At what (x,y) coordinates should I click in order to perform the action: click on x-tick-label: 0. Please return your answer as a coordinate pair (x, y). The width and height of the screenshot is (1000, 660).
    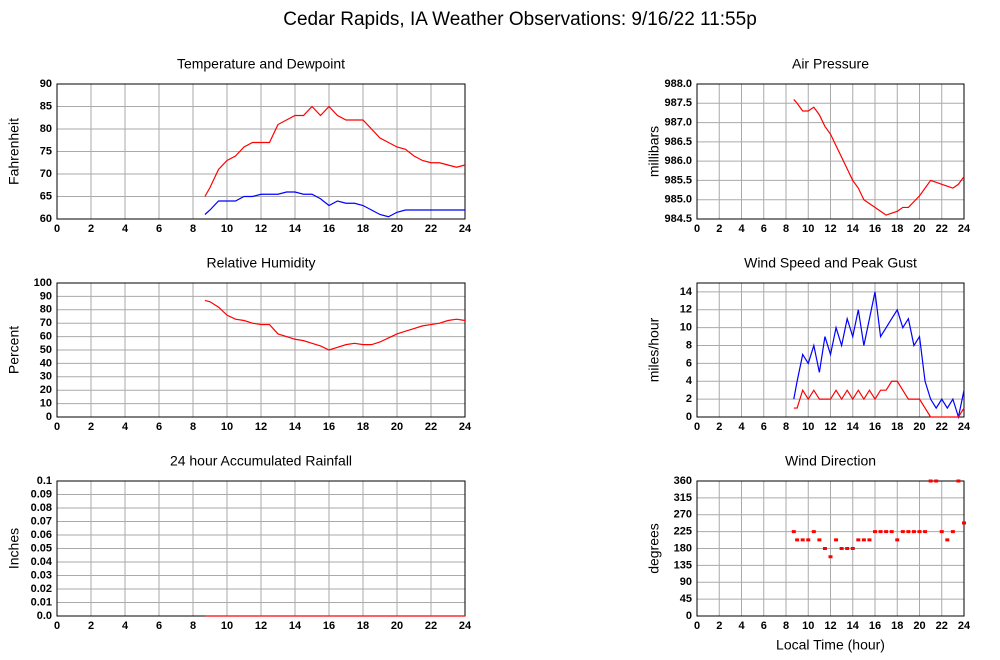
    Looking at the image, I should click on (697, 427).